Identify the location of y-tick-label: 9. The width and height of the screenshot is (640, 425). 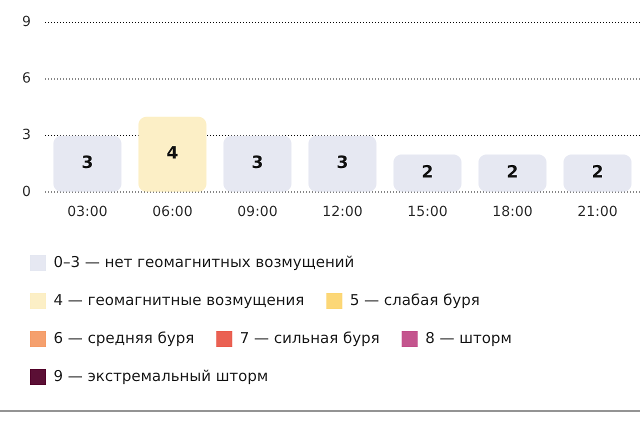
(26, 22).